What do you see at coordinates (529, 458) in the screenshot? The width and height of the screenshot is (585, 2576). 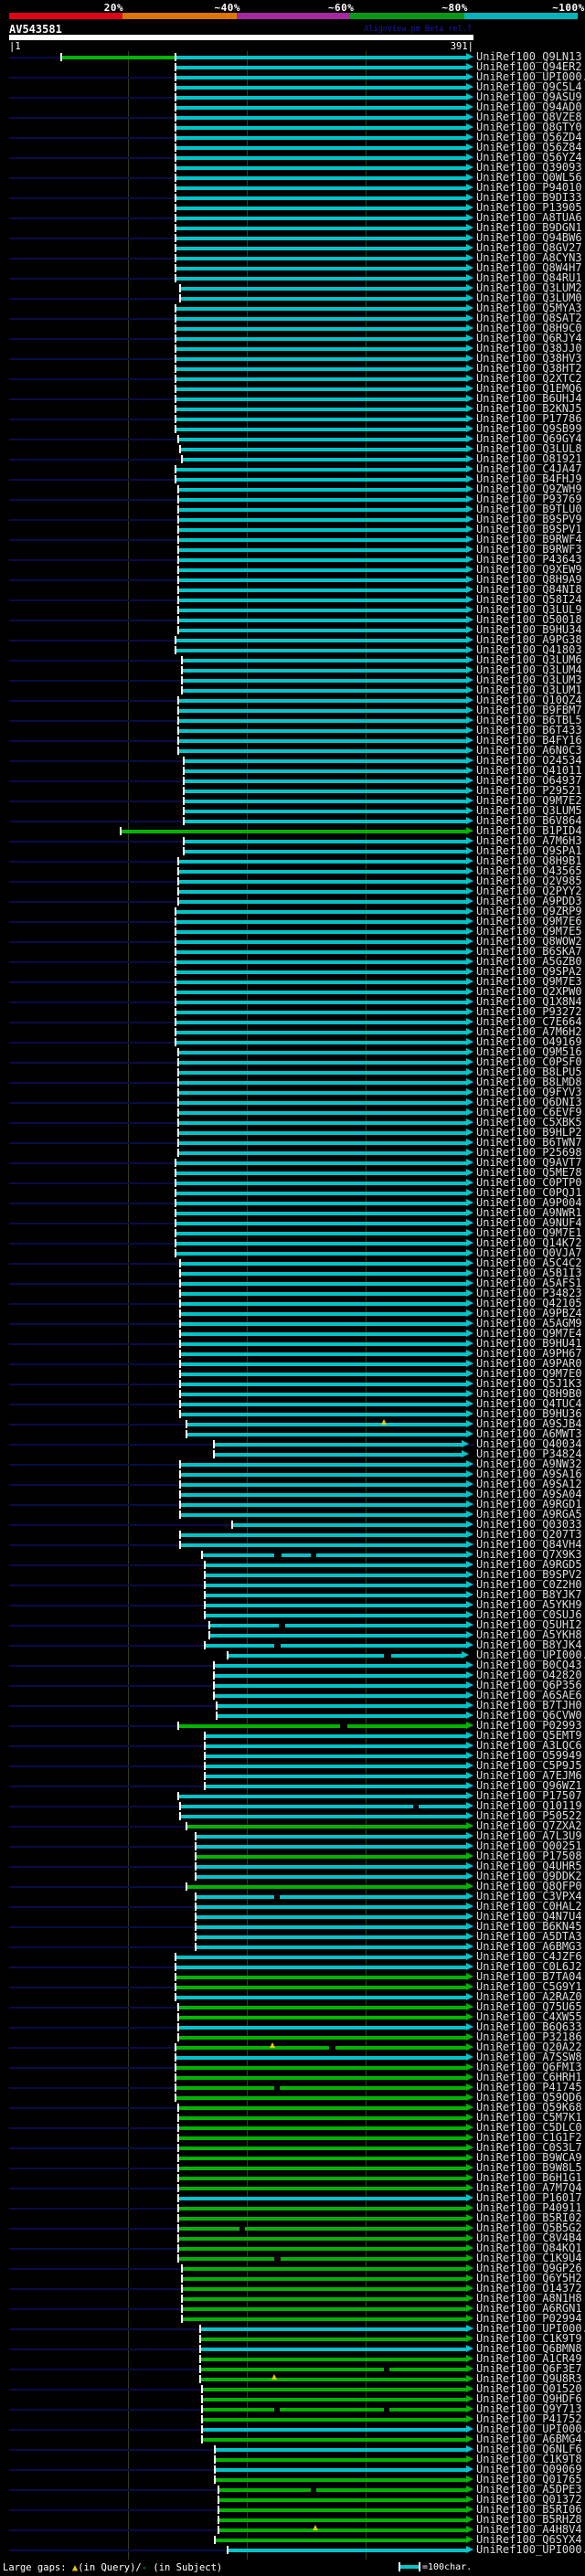 I see `hit-label: UniRef100_O81921` at bounding box center [529, 458].